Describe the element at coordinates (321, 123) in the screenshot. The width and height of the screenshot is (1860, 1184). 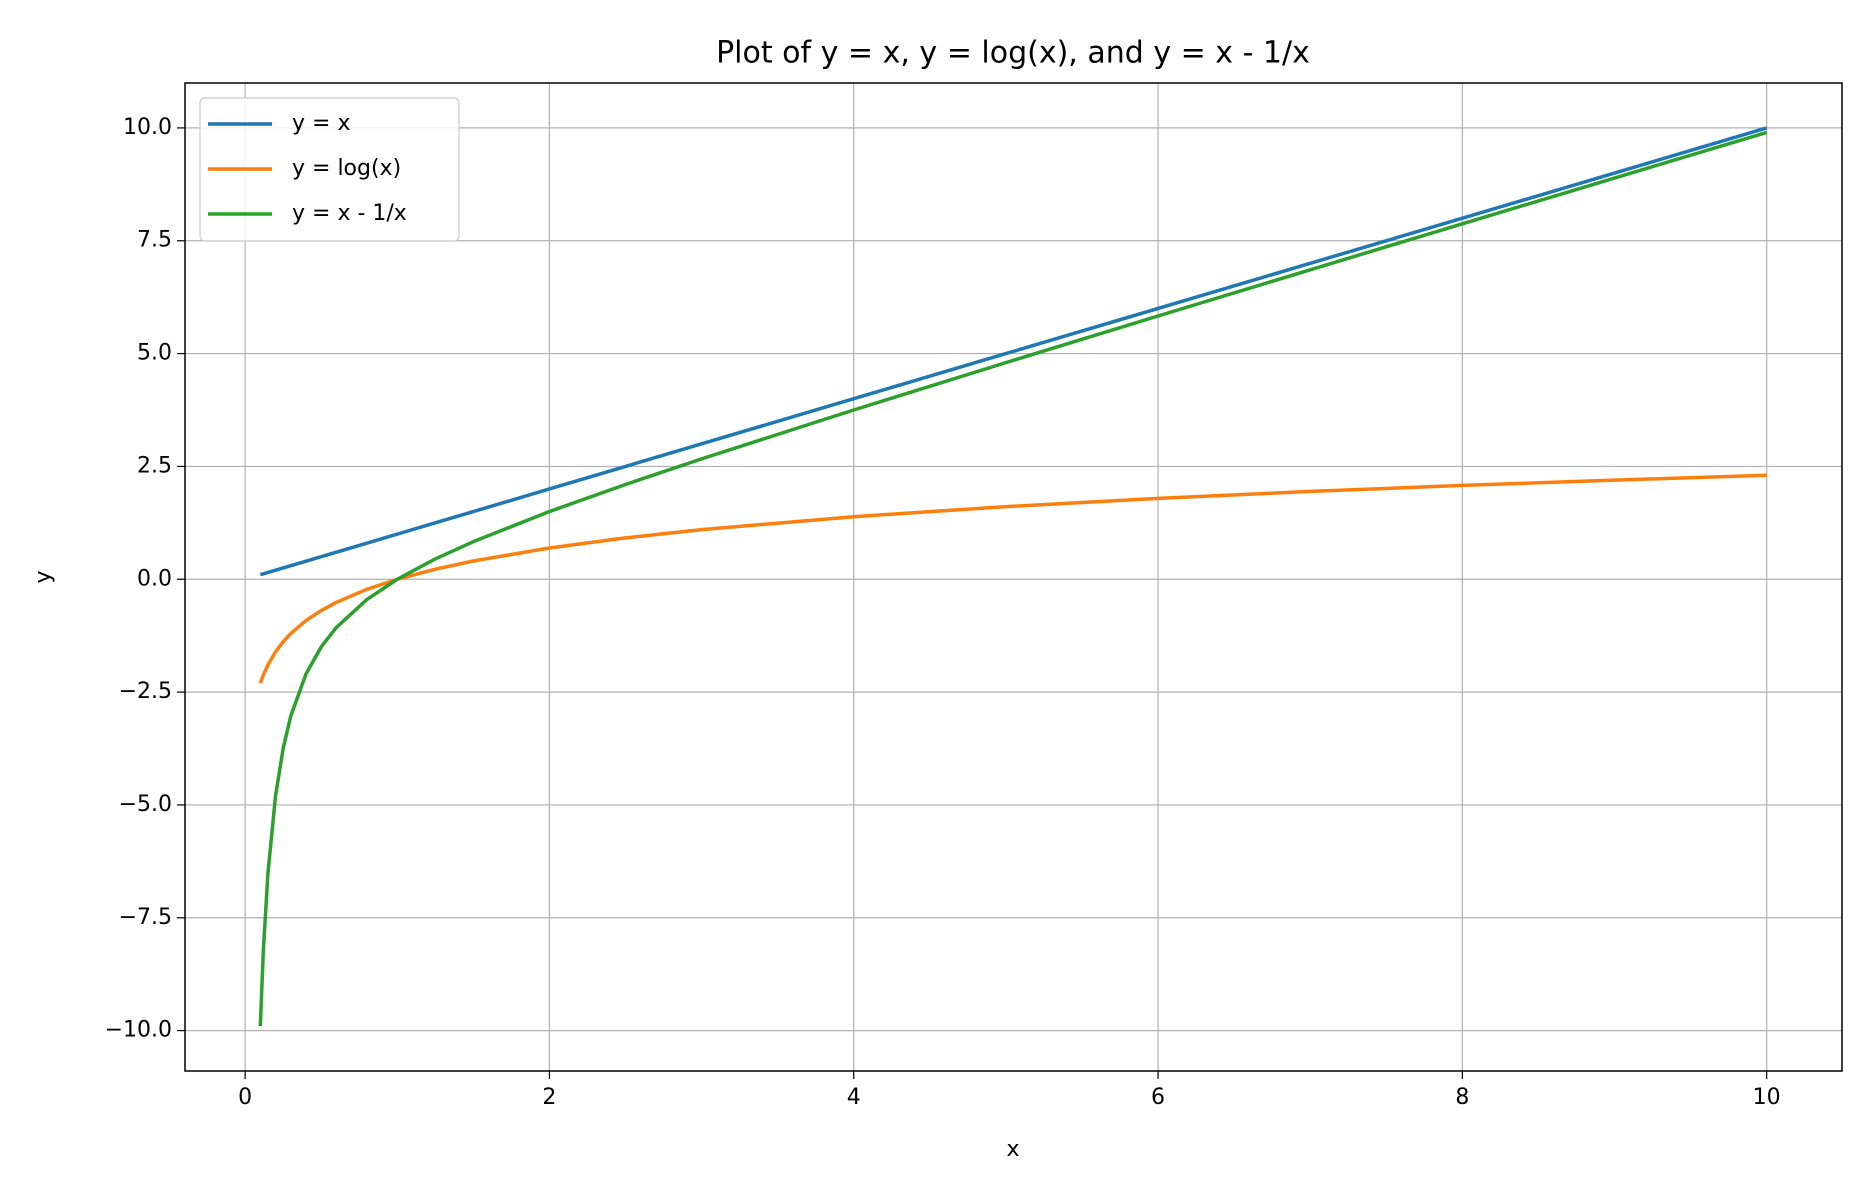
I see `legend-label: y = x` at that location.